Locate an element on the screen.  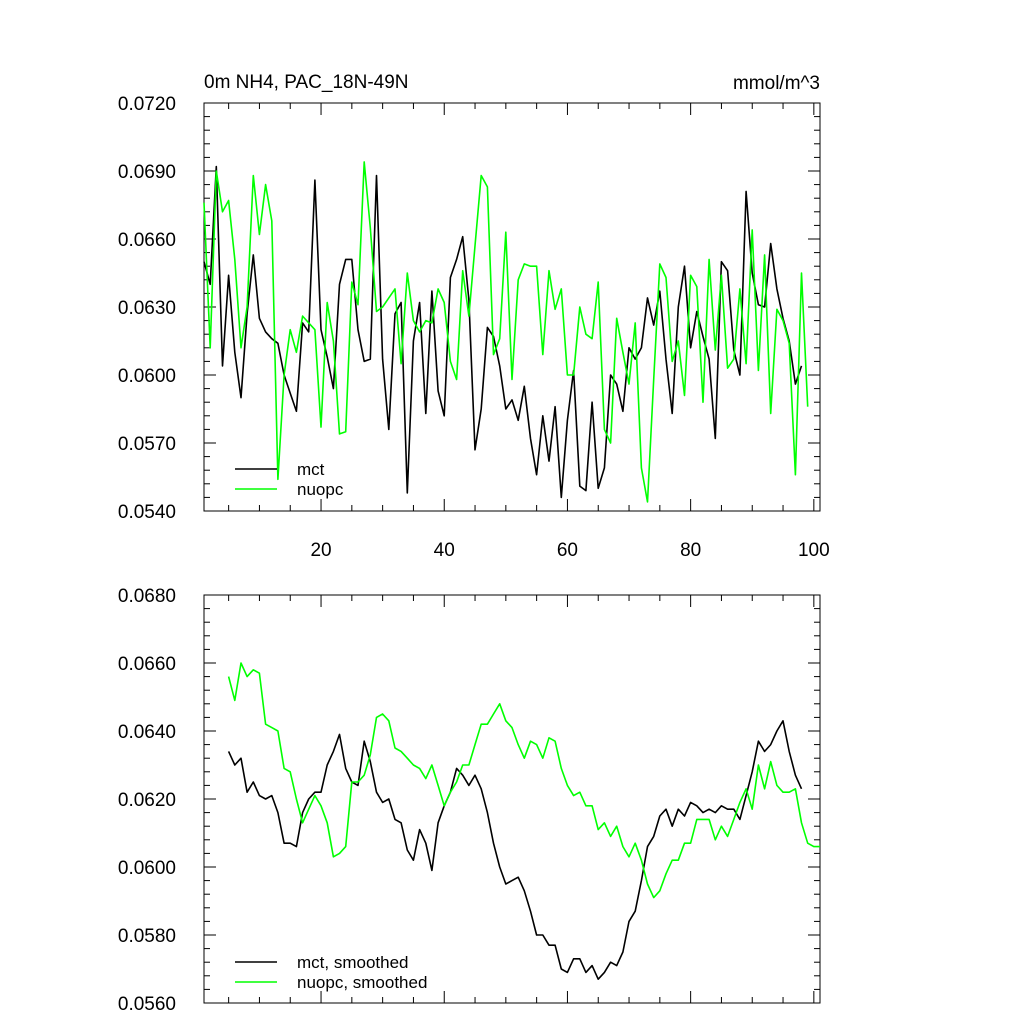
legend-label: mct, smoothed is located at coordinates (353, 962).